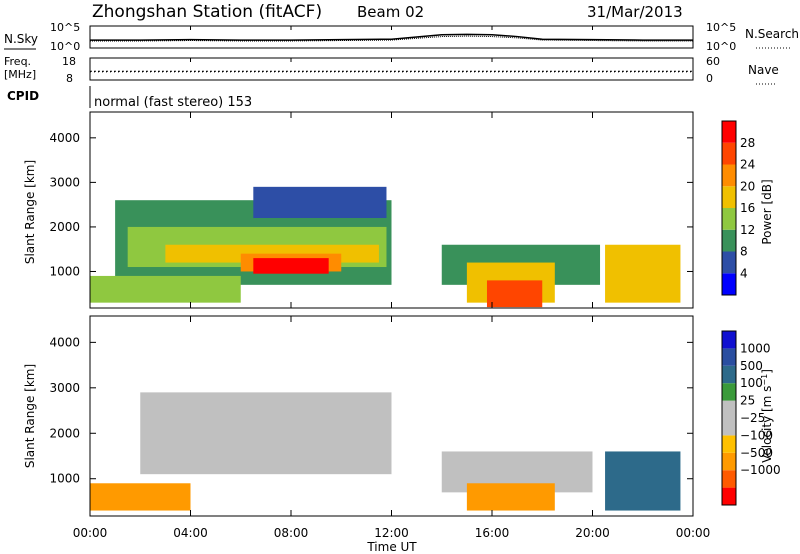 The height and width of the screenshot is (554, 800). I want to click on velocity-colorbar-tick: 100, so click(751, 383).